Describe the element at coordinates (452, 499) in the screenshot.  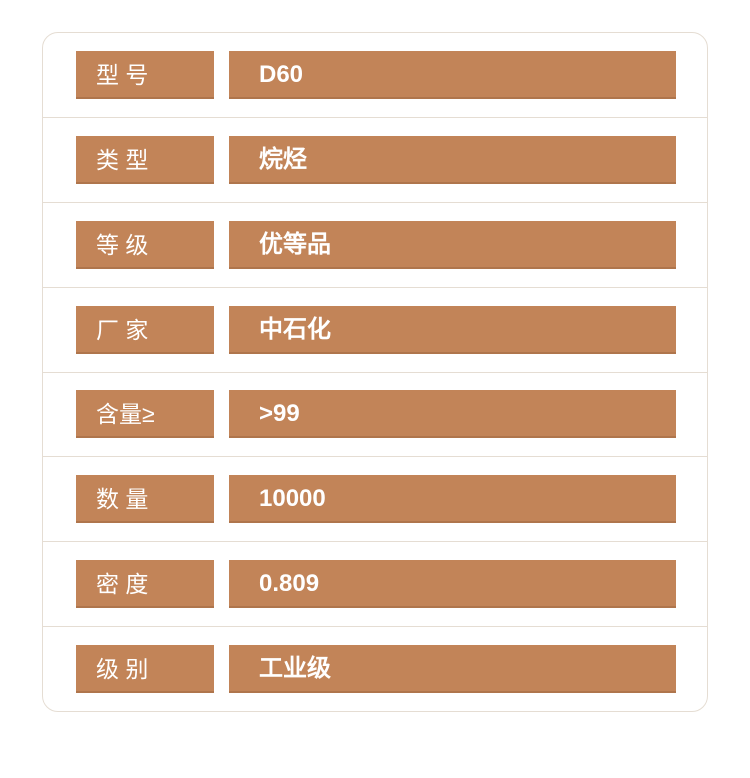
I see `spec-value-quantity: 10000` at that location.